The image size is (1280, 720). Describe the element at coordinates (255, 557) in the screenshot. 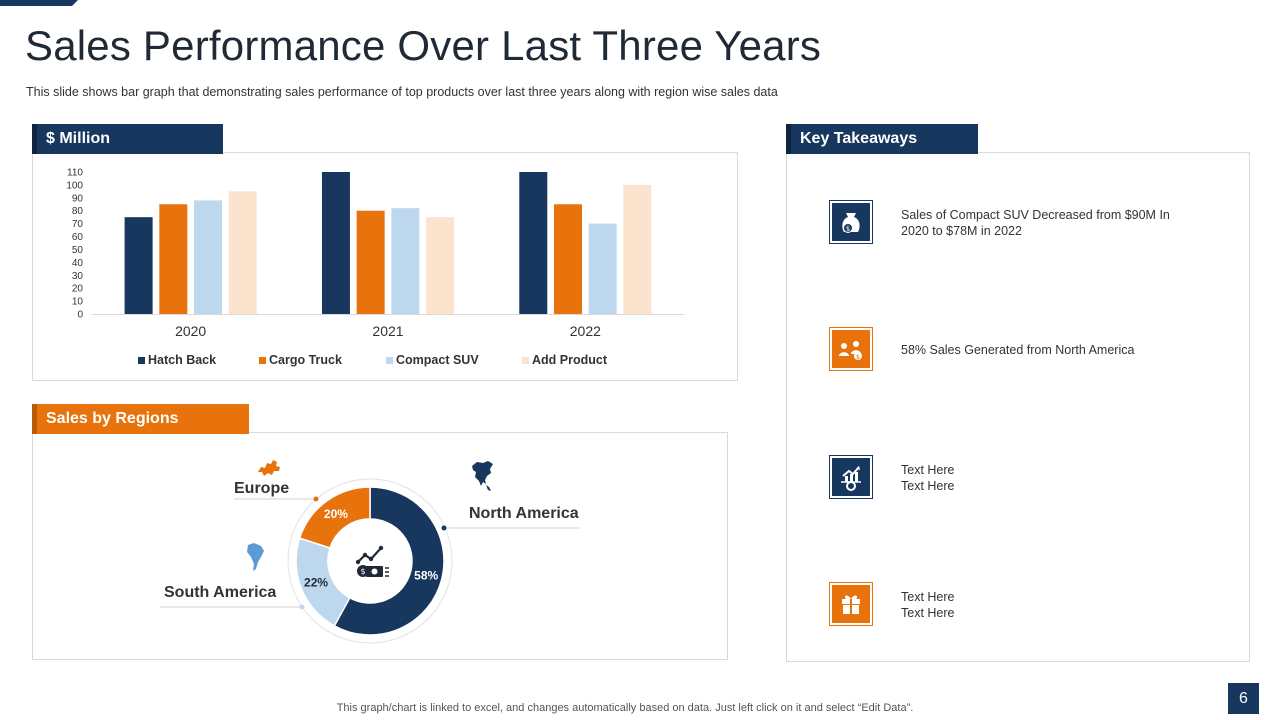

I see `south-america-map-icon` at that location.